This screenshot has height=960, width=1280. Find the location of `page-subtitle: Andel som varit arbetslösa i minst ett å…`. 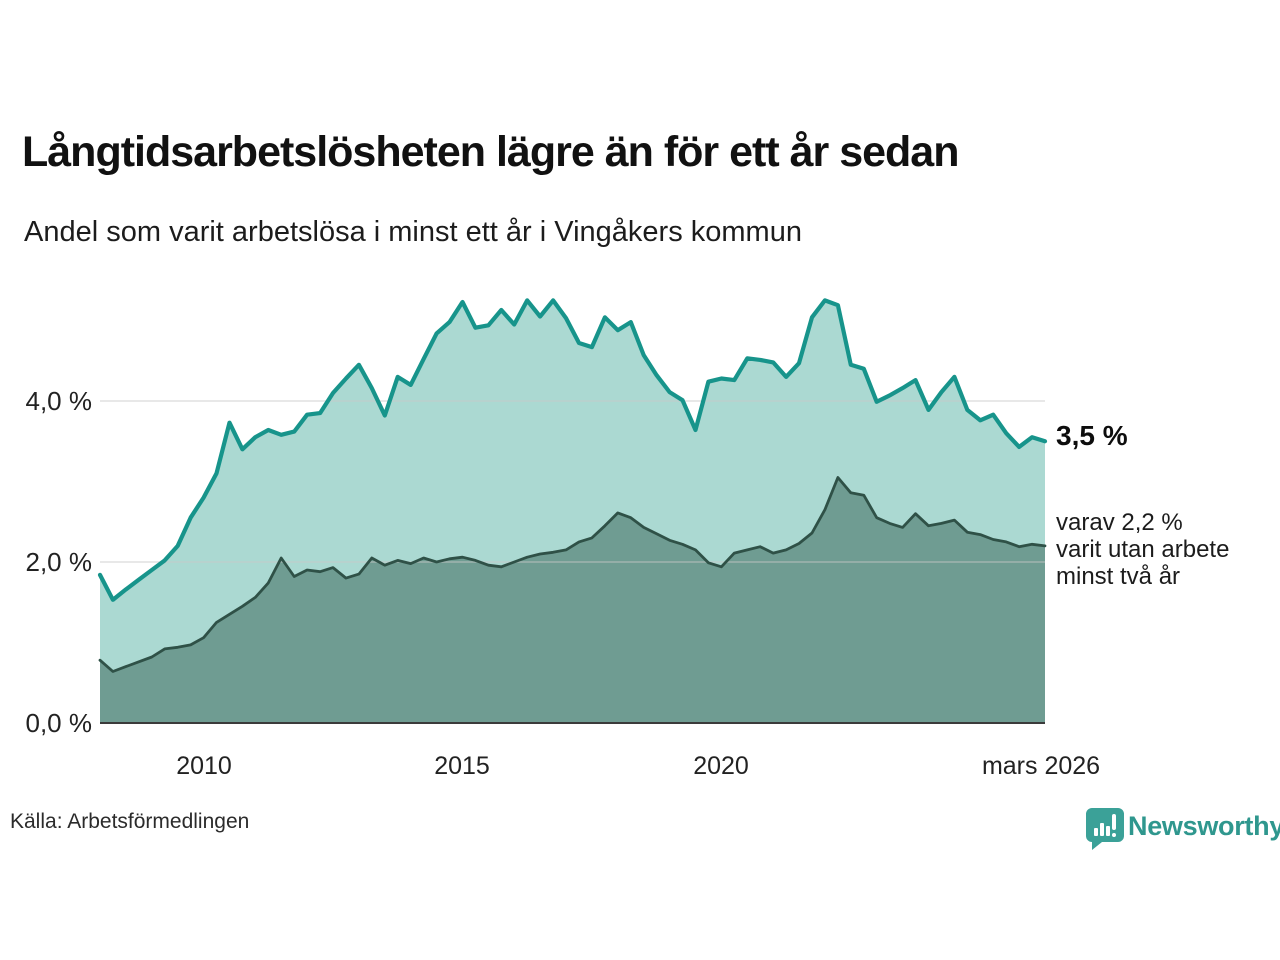

page-subtitle: Andel som varit arbetslösa i minst ett å… is located at coordinates (413, 232).